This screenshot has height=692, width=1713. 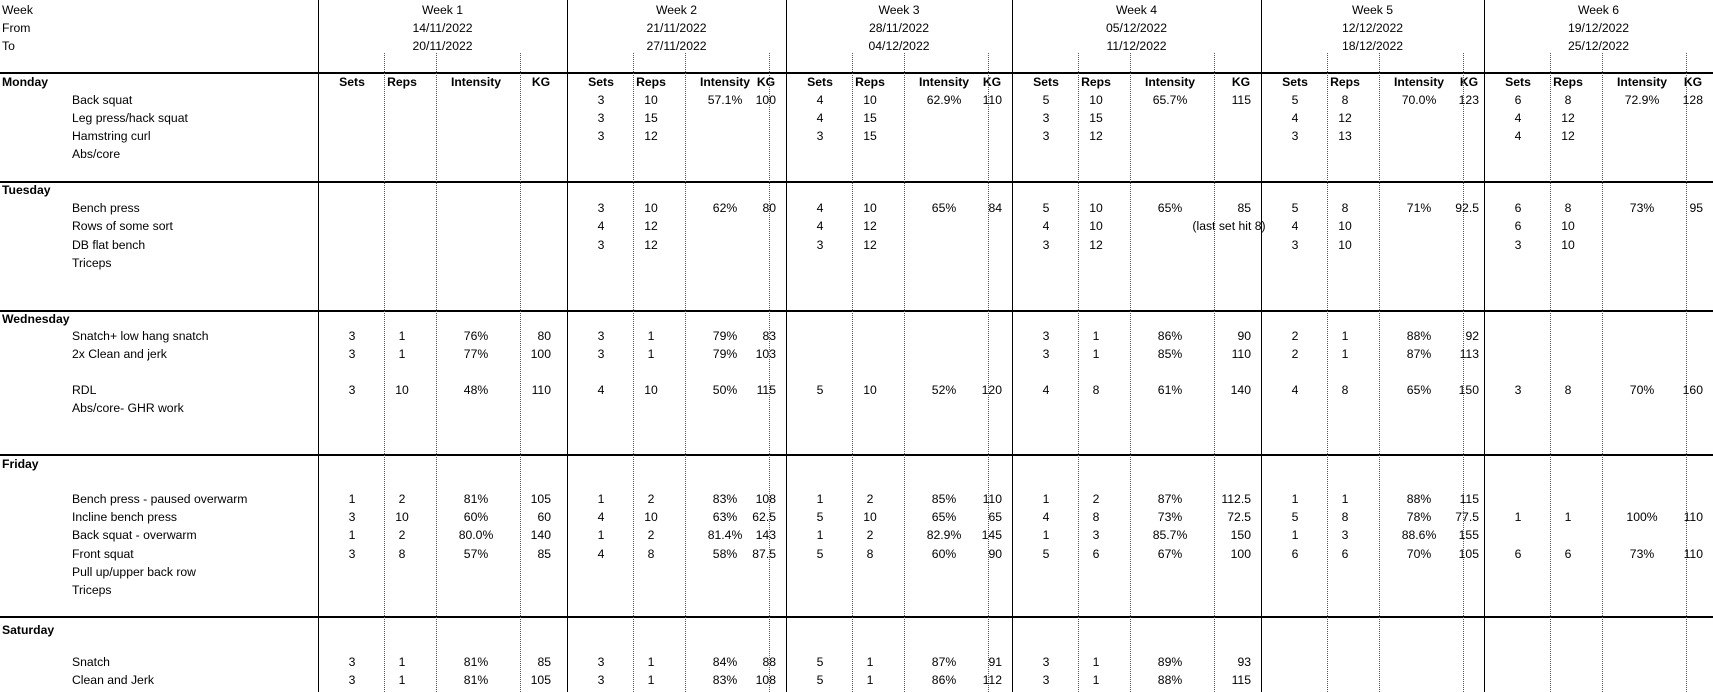 What do you see at coordinates (476, 354) in the screenshot?
I see `intensity-cell: 77%` at bounding box center [476, 354].